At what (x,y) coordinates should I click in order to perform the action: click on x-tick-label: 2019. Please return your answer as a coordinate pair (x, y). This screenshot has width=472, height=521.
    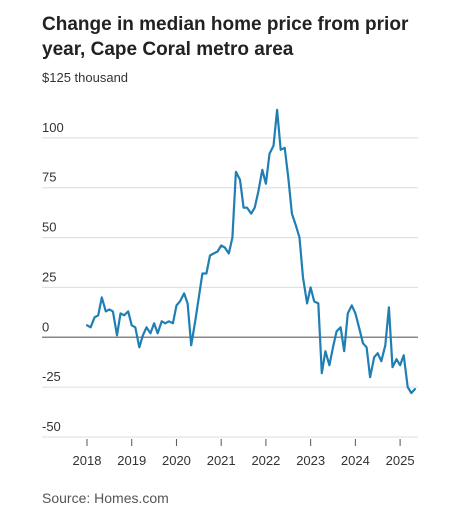
    Looking at the image, I should click on (131, 460).